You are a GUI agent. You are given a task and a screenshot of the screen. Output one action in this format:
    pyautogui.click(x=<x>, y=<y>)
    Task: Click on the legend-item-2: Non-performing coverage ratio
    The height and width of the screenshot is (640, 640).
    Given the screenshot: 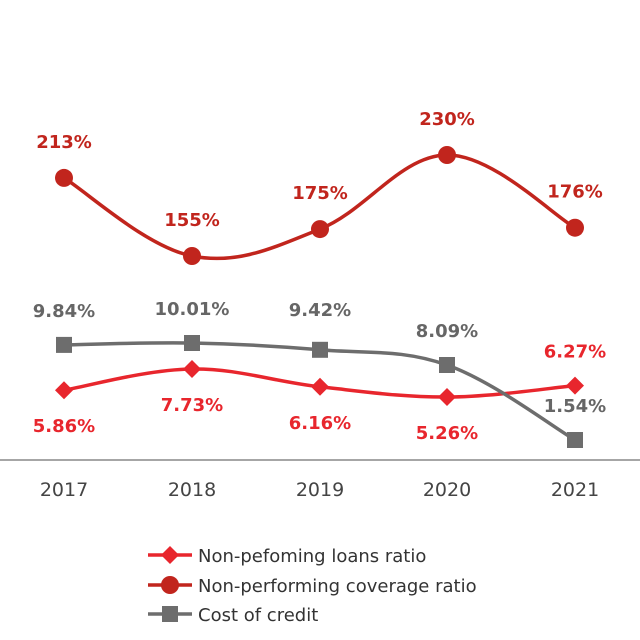 What is the action you would take?
    pyautogui.click(x=312, y=586)
    